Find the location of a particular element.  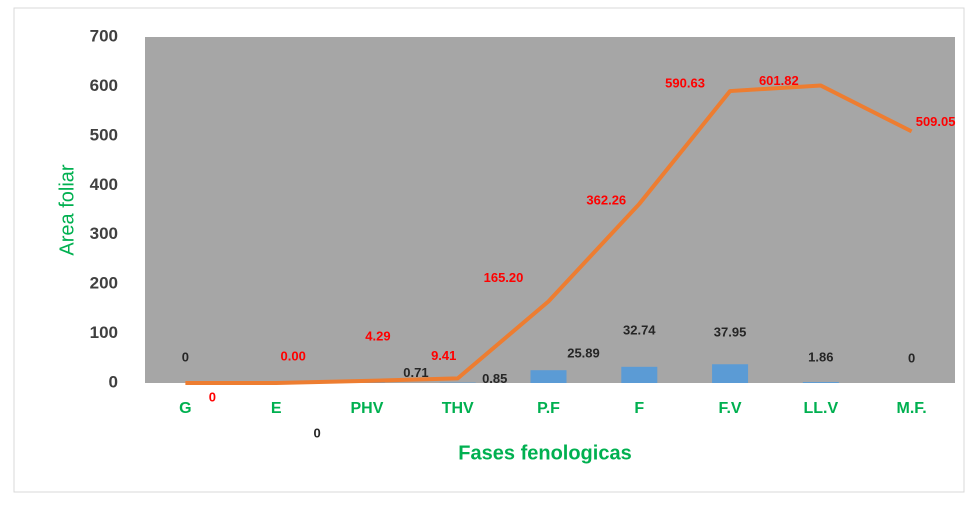

x-tick-label: G is located at coordinates (185, 408).